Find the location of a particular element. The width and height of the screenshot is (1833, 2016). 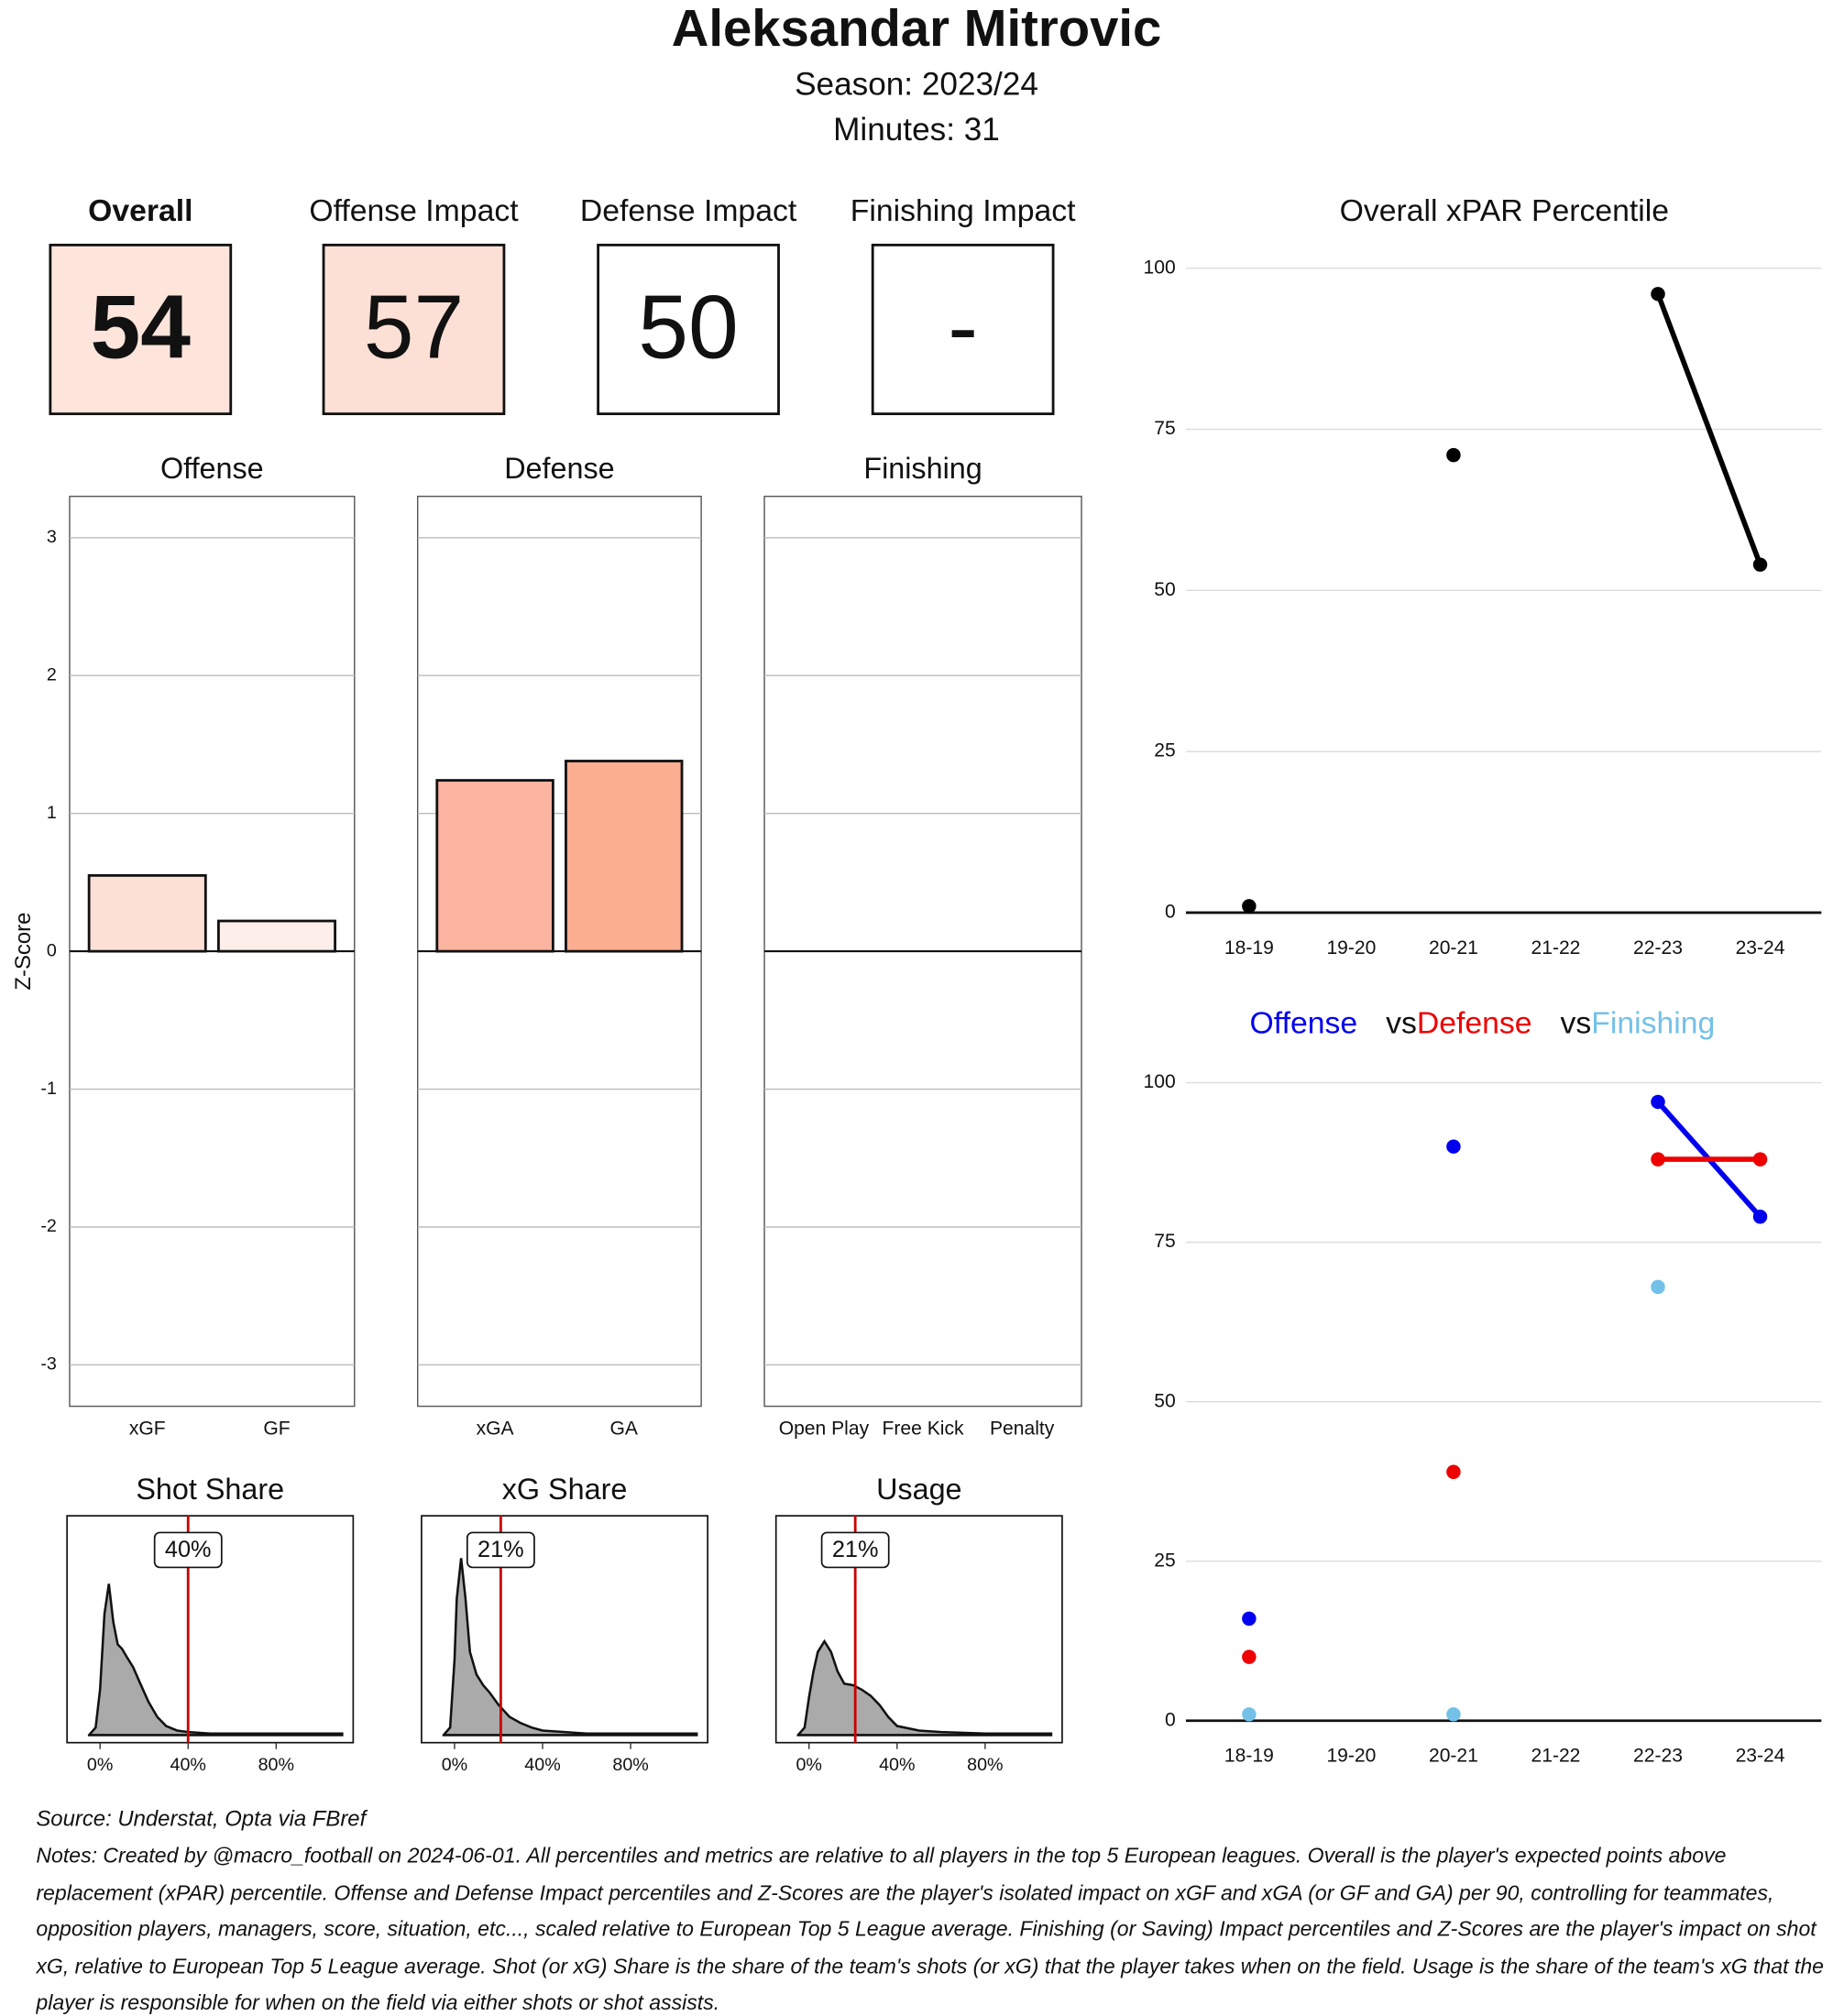

player-name: Aleksandar Mitrovic is located at coordinates (917, 28).